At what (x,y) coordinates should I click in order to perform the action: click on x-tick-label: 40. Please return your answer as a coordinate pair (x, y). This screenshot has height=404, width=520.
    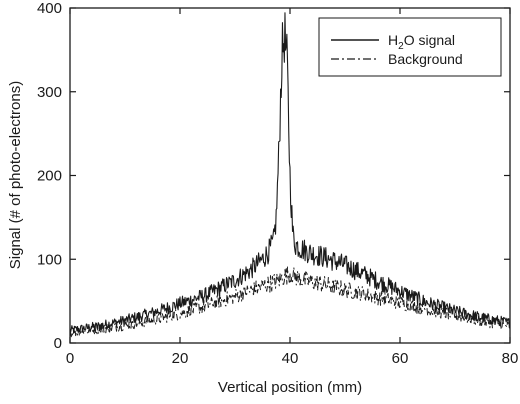
    Looking at the image, I should click on (290, 358).